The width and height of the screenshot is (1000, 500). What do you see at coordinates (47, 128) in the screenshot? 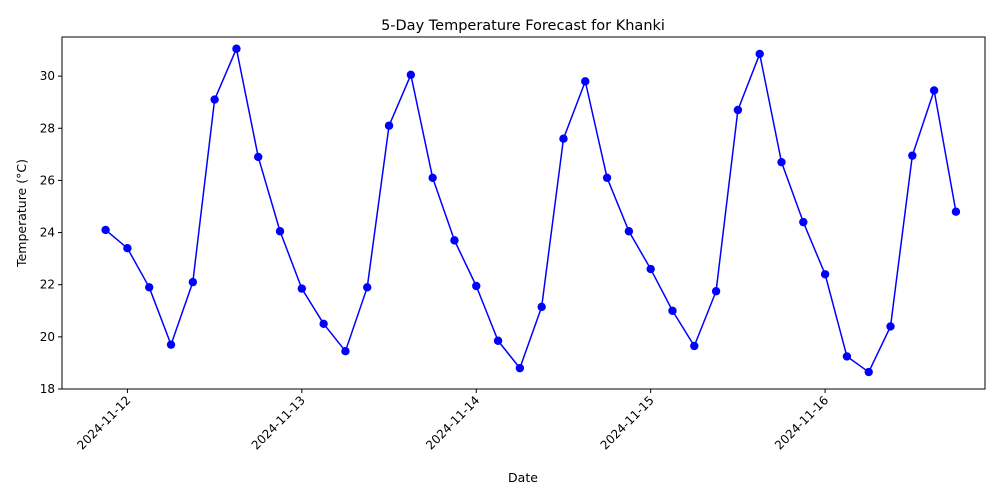
I see `y-tick-label: 28` at bounding box center [47, 128].